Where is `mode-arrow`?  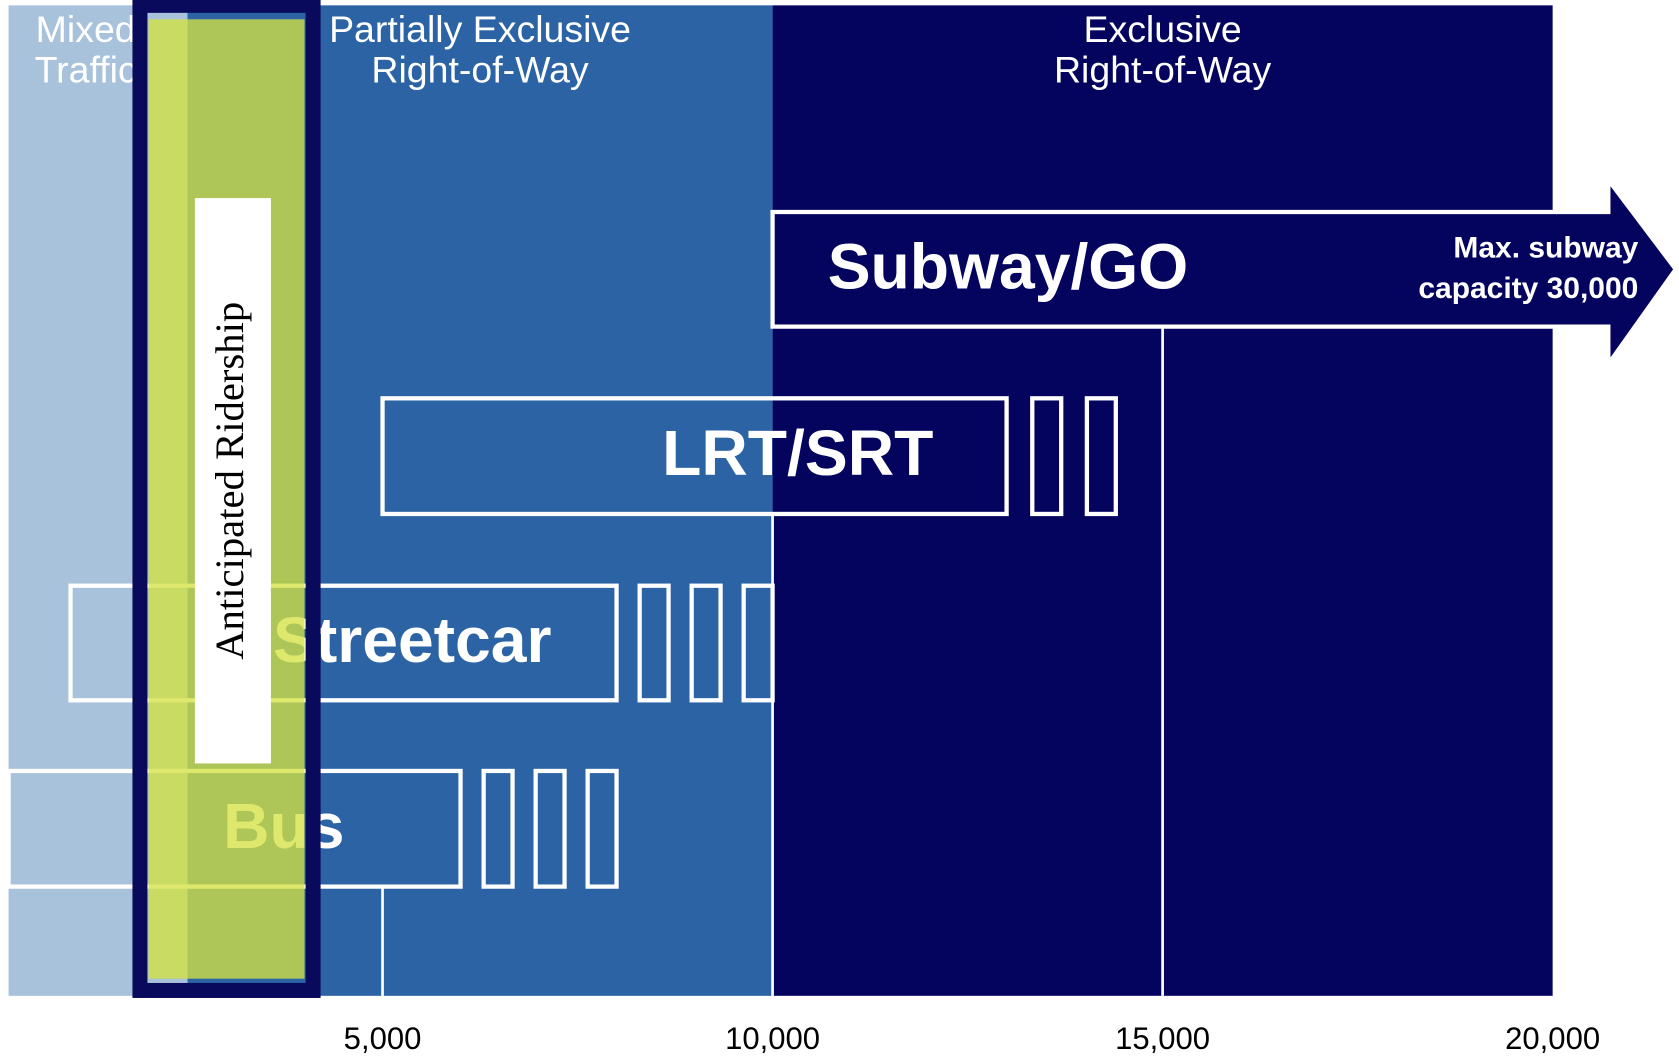
mode-arrow is located at coordinates (1224, 272).